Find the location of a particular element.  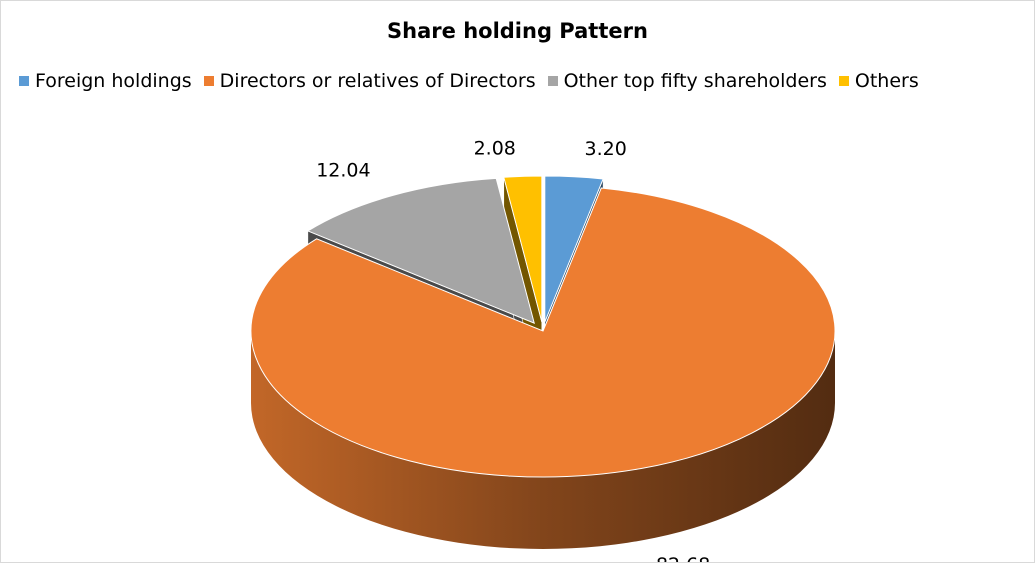

legend-item-other-top-fifty-shareholders: Other top fifty shareholders is located at coordinates (687, 81).